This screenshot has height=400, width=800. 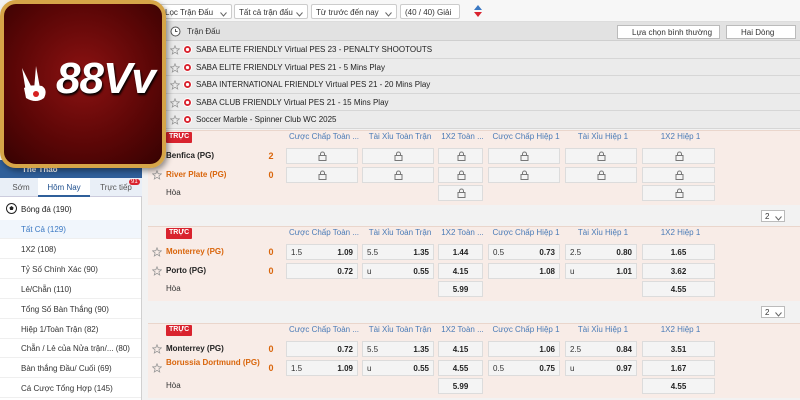 I want to click on odds-cell: 1.06, so click(x=524, y=349).